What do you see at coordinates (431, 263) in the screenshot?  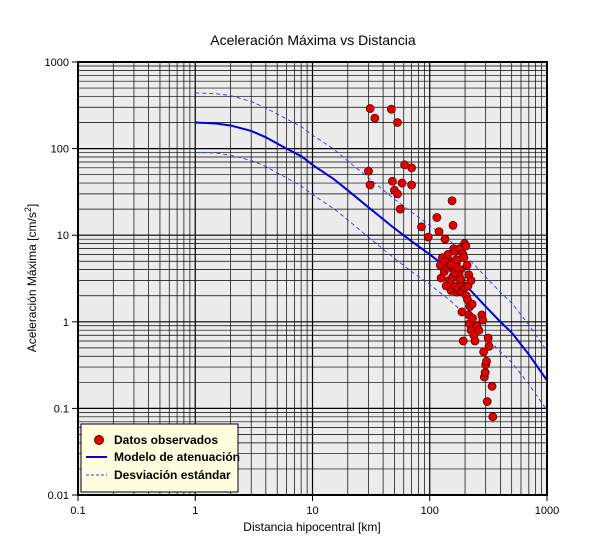 I see `observed-points` at bounding box center [431, 263].